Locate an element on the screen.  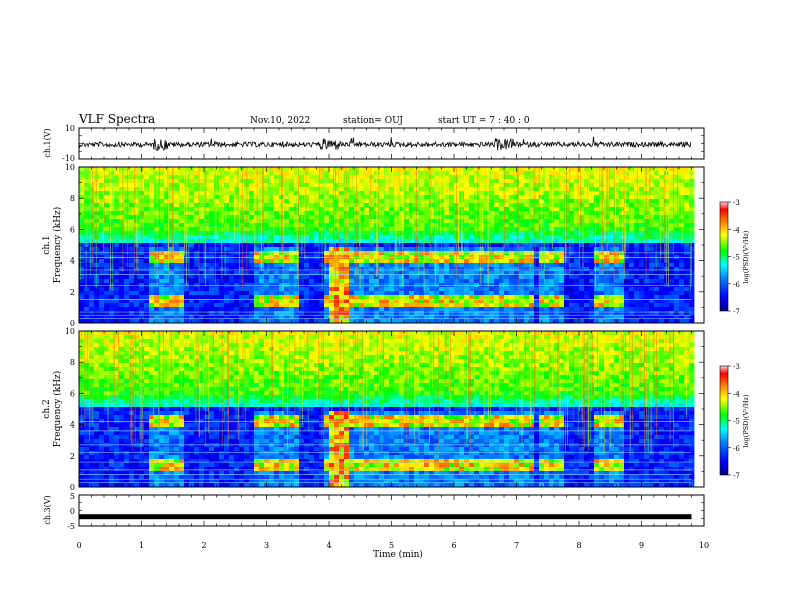
time-tick-label: 1 is located at coordinates (141, 545).